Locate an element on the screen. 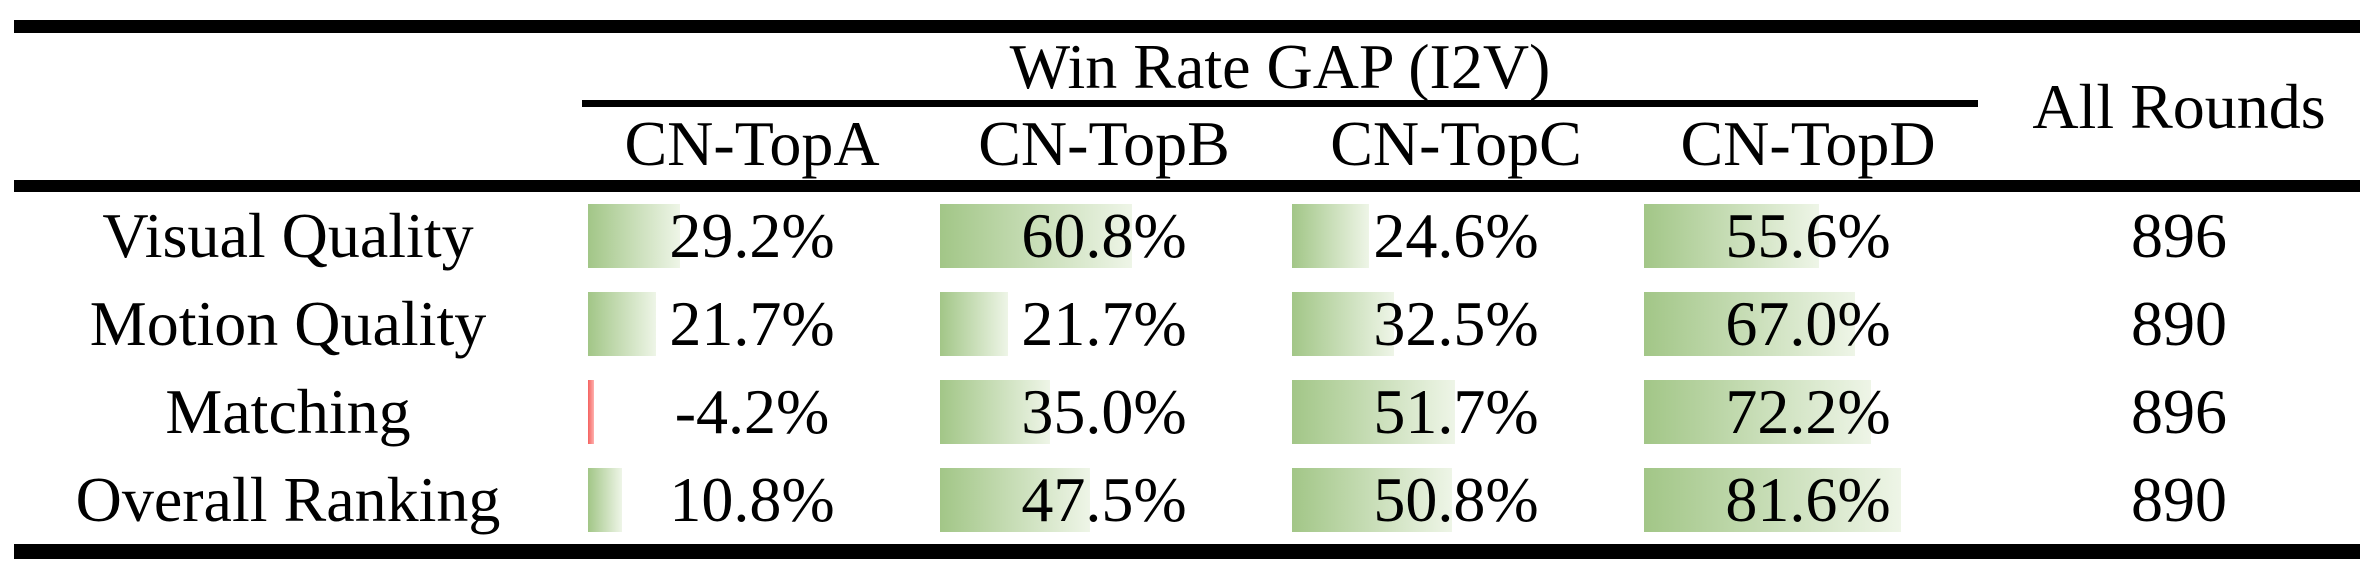 Image resolution: width=2374 pixels, height=570 pixels. value-cell-text: 81.6% is located at coordinates (1808, 499).